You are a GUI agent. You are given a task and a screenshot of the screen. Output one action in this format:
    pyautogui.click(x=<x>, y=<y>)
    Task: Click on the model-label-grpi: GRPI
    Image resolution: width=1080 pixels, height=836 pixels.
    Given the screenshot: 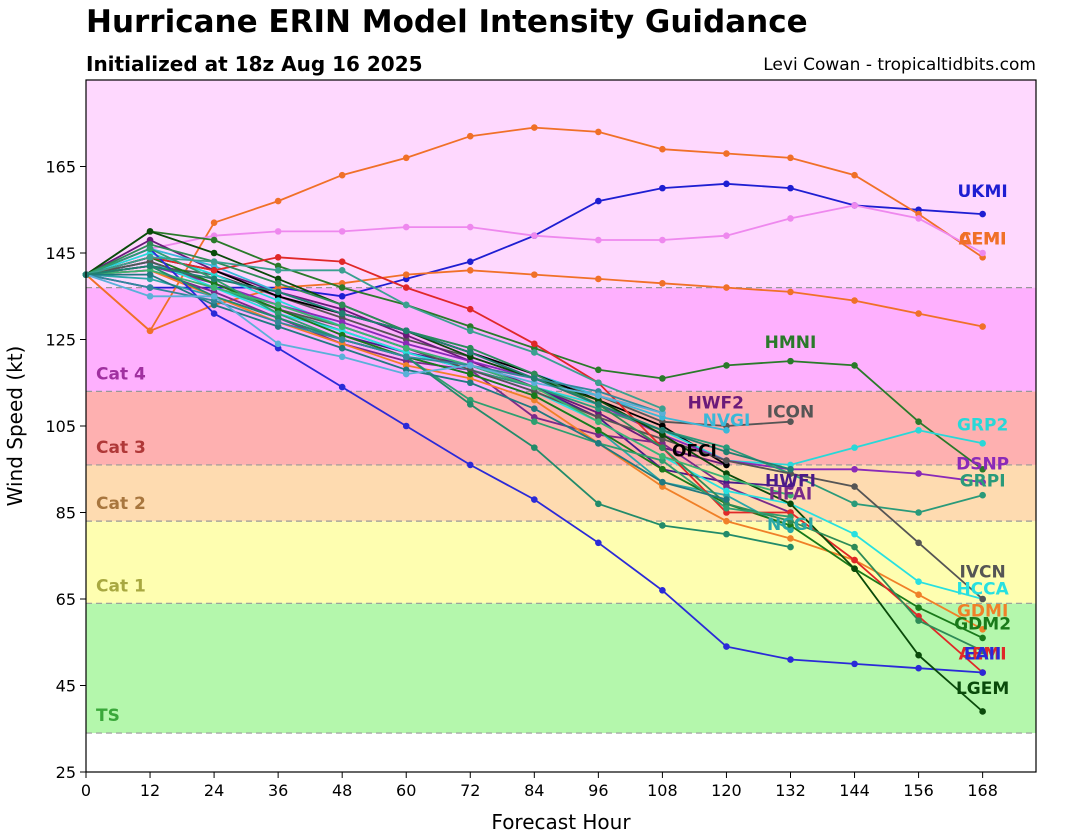 What is the action you would take?
    pyautogui.click(x=983, y=482)
    